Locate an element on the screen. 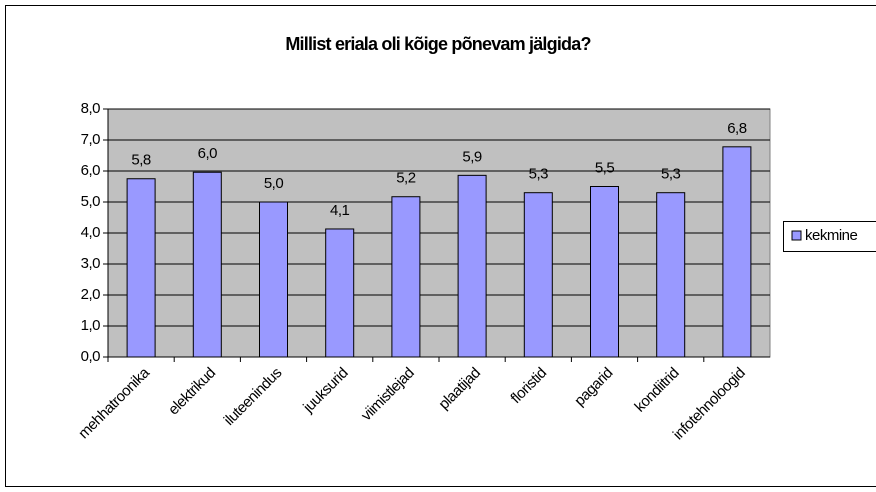  legend: kekmine is located at coordinates (829, 236).